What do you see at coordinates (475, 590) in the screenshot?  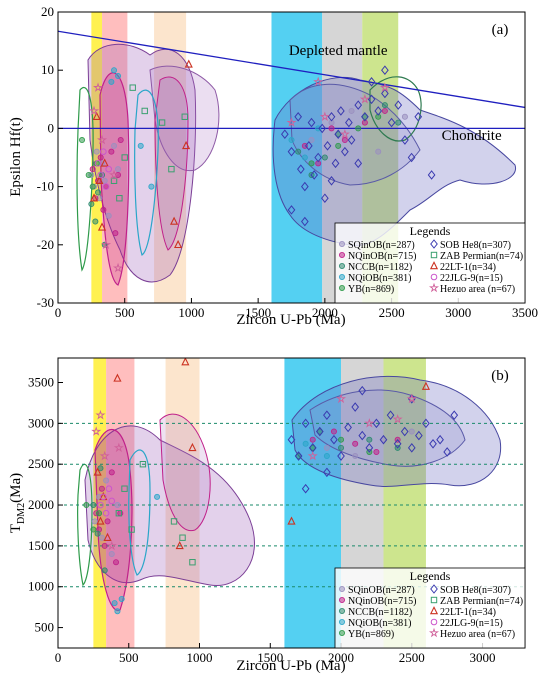 I see `panel-b-legend-entry-5: SOB He8(n=307)` at bounding box center [475, 590].